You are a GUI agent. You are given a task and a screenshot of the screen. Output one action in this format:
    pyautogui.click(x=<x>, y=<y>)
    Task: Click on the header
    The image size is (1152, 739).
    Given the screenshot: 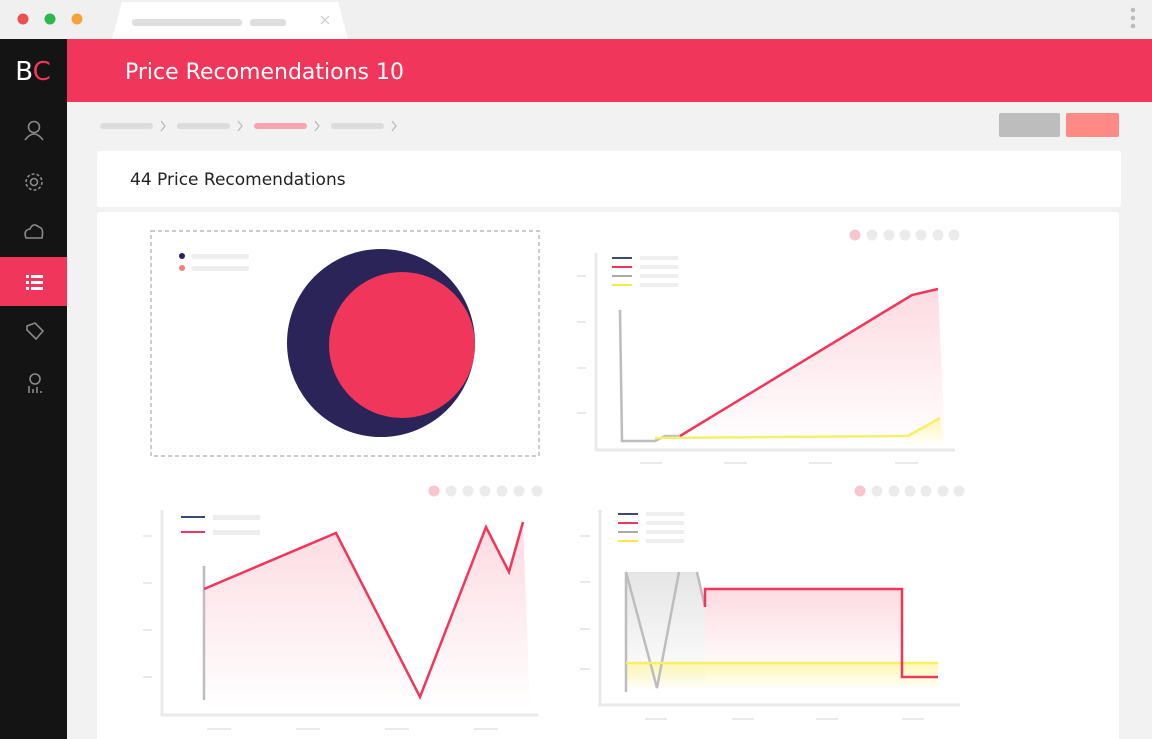 What is the action you would take?
    pyautogui.click(x=609, y=70)
    